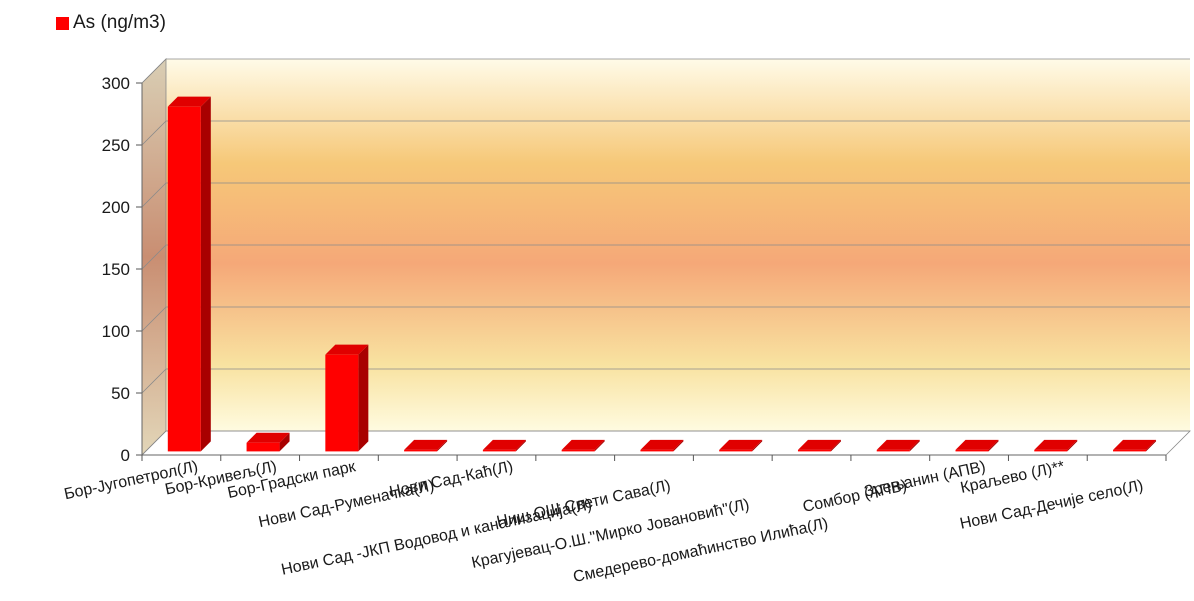 The height and width of the screenshot is (601, 1194). What do you see at coordinates (451, 479) in the screenshot?
I see `x-tick-label: Нови Сад-Каћ(Л)` at bounding box center [451, 479].